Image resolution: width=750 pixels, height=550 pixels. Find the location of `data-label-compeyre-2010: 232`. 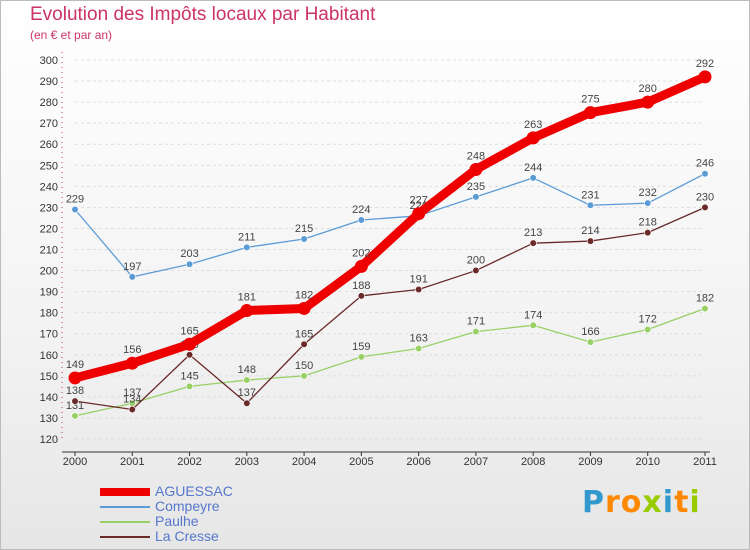

data-label-compeyre-2010: 232 is located at coordinates (648, 193).